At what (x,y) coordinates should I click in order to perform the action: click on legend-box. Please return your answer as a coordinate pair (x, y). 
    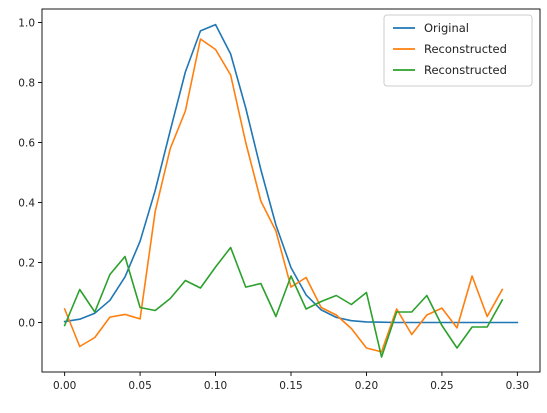
    Looking at the image, I should click on (458, 50).